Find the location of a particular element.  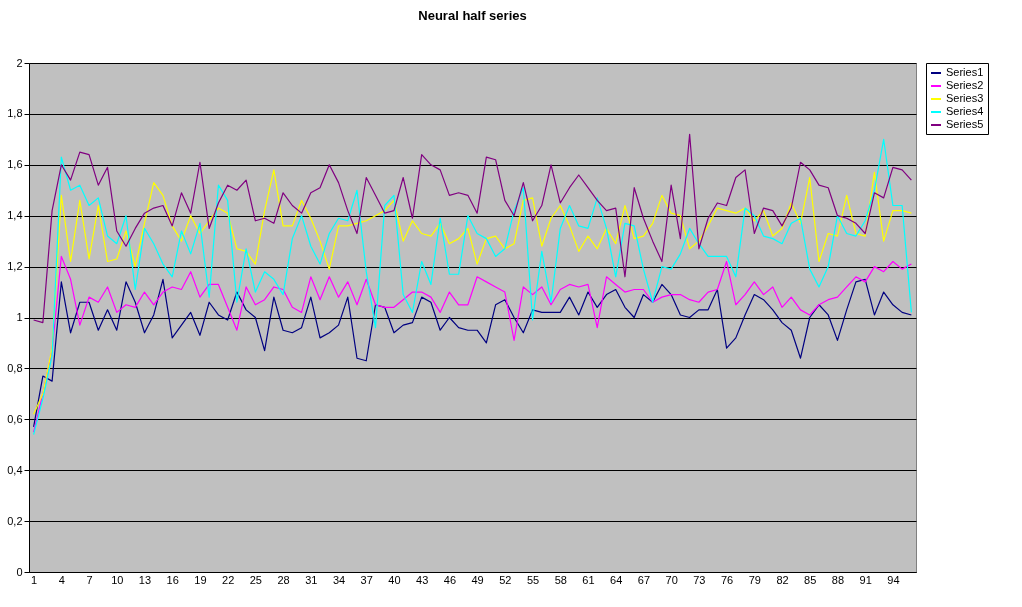

x-tick-label: 67 is located at coordinates (644, 579).